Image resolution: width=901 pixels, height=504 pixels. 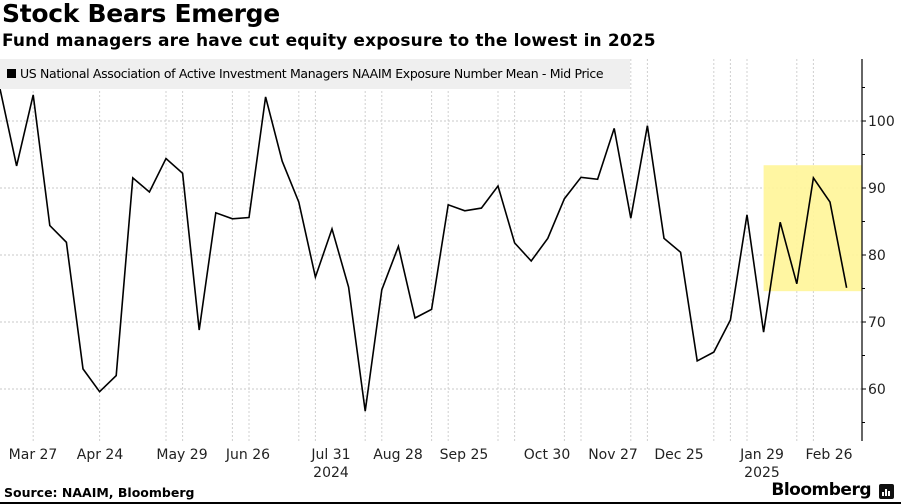 What do you see at coordinates (877, 189) in the screenshot?
I see `y-tick-label: 90` at bounding box center [877, 189].